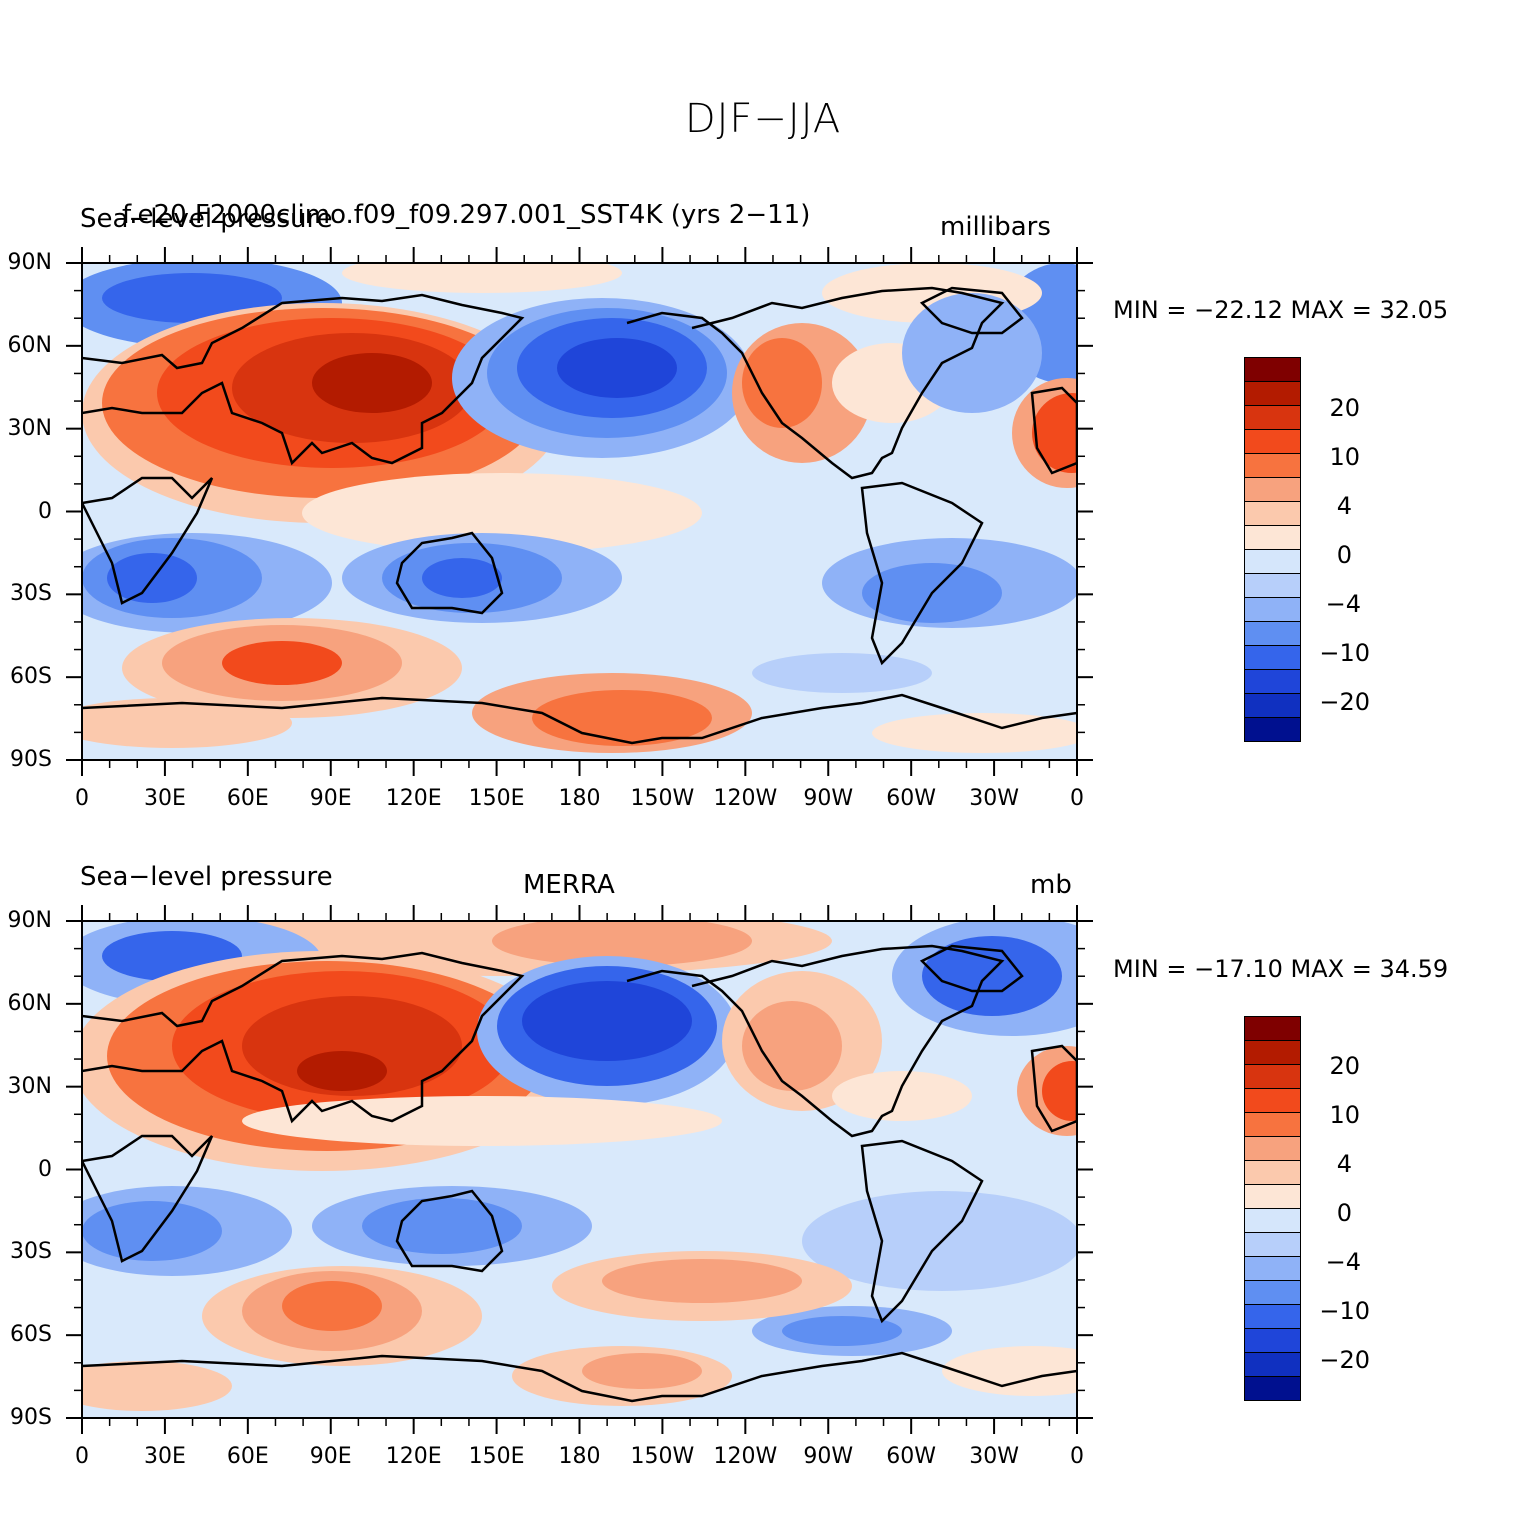 The image size is (1526, 1538). What do you see at coordinates (206, 219) in the screenshot?
I see `panel1-left-title: Sea−level pressure` at bounding box center [206, 219].